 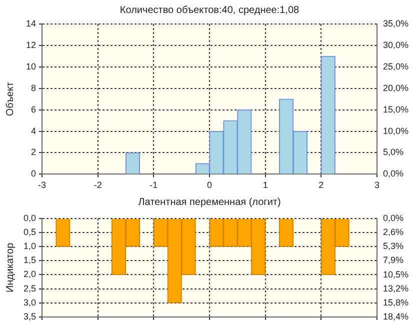 What do you see at coordinates (29, 246) in the screenshot?
I see `y-tick-label: 1,0` at bounding box center [29, 246].